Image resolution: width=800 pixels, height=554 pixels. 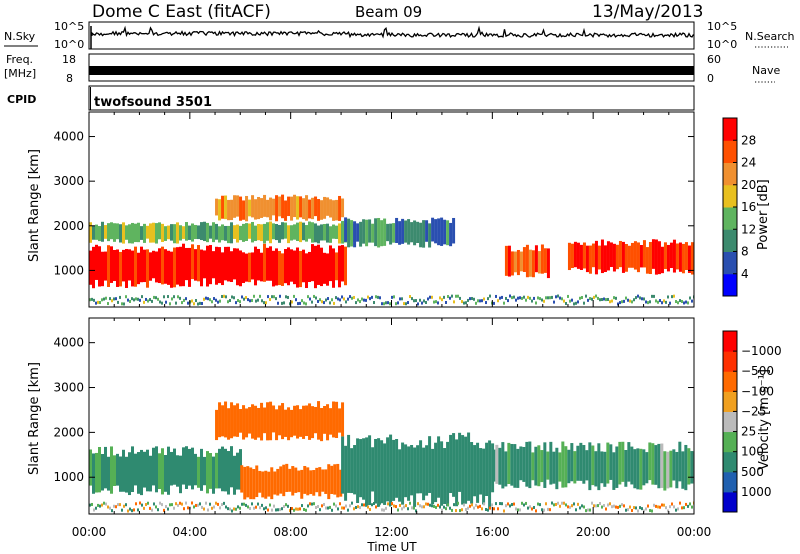 What do you see at coordinates (391, 532) in the screenshot?
I see `x-tick-label: 12:00` at bounding box center [391, 532].